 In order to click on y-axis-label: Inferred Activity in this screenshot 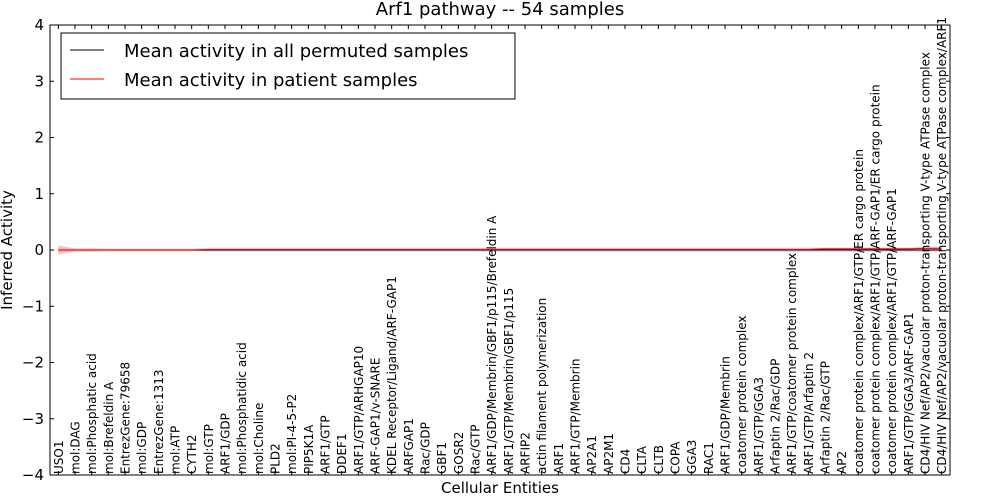, I will do `click(8, 250)`.